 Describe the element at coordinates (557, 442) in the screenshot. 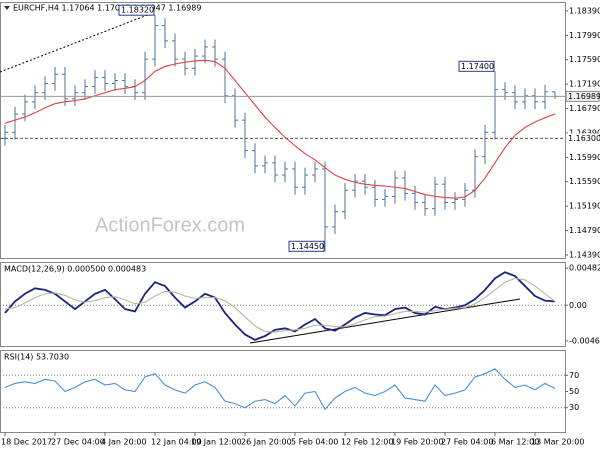

I see `x-tick-label: 13 Mar 20:00` at that location.